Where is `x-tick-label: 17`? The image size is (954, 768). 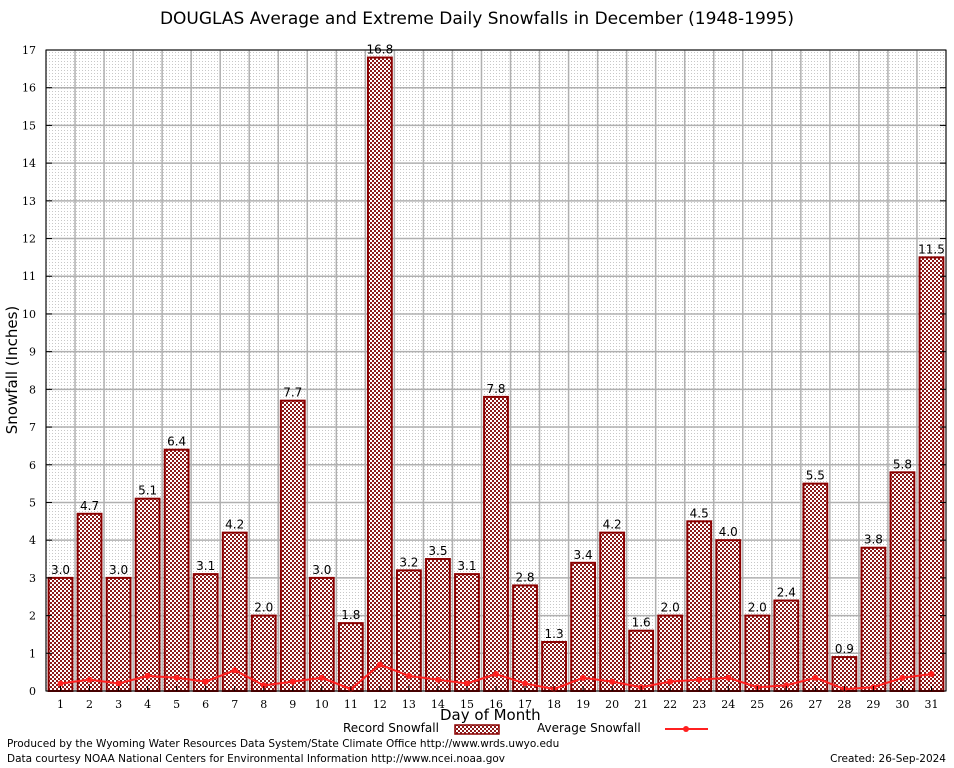 x-tick-label: 17 is located at coordinates (525, 704).